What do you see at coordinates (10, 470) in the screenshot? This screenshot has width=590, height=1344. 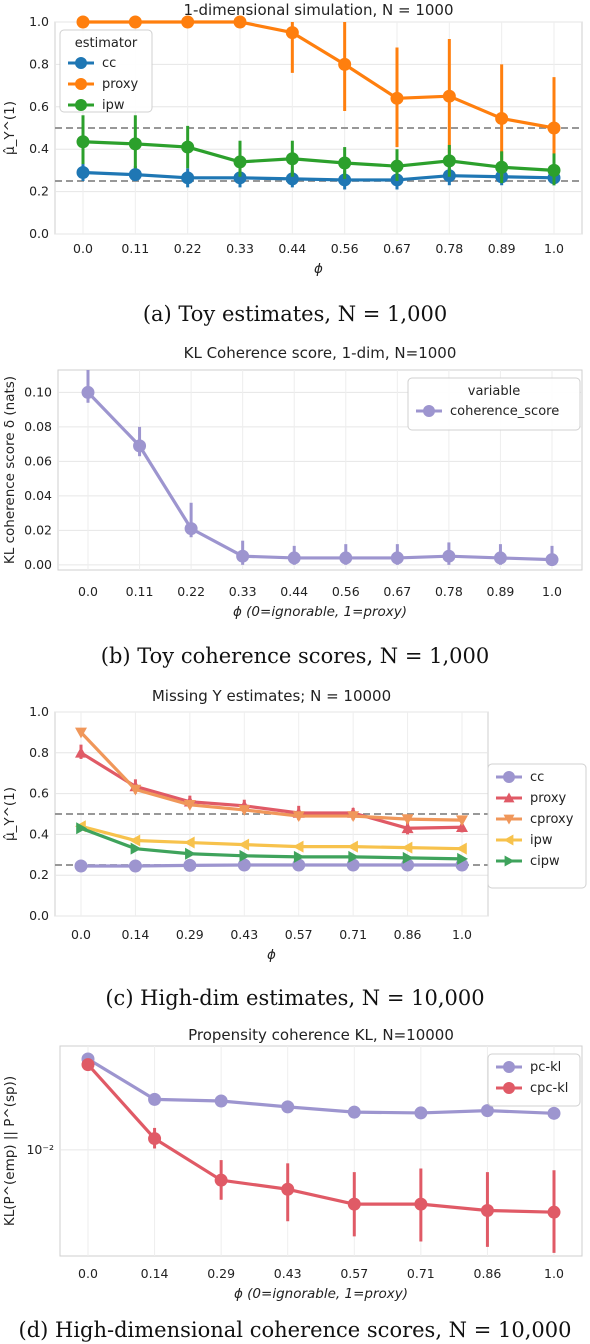 I see `y-axis-label: KL coherence score δ (nats)` at bounding box center [10, 470].